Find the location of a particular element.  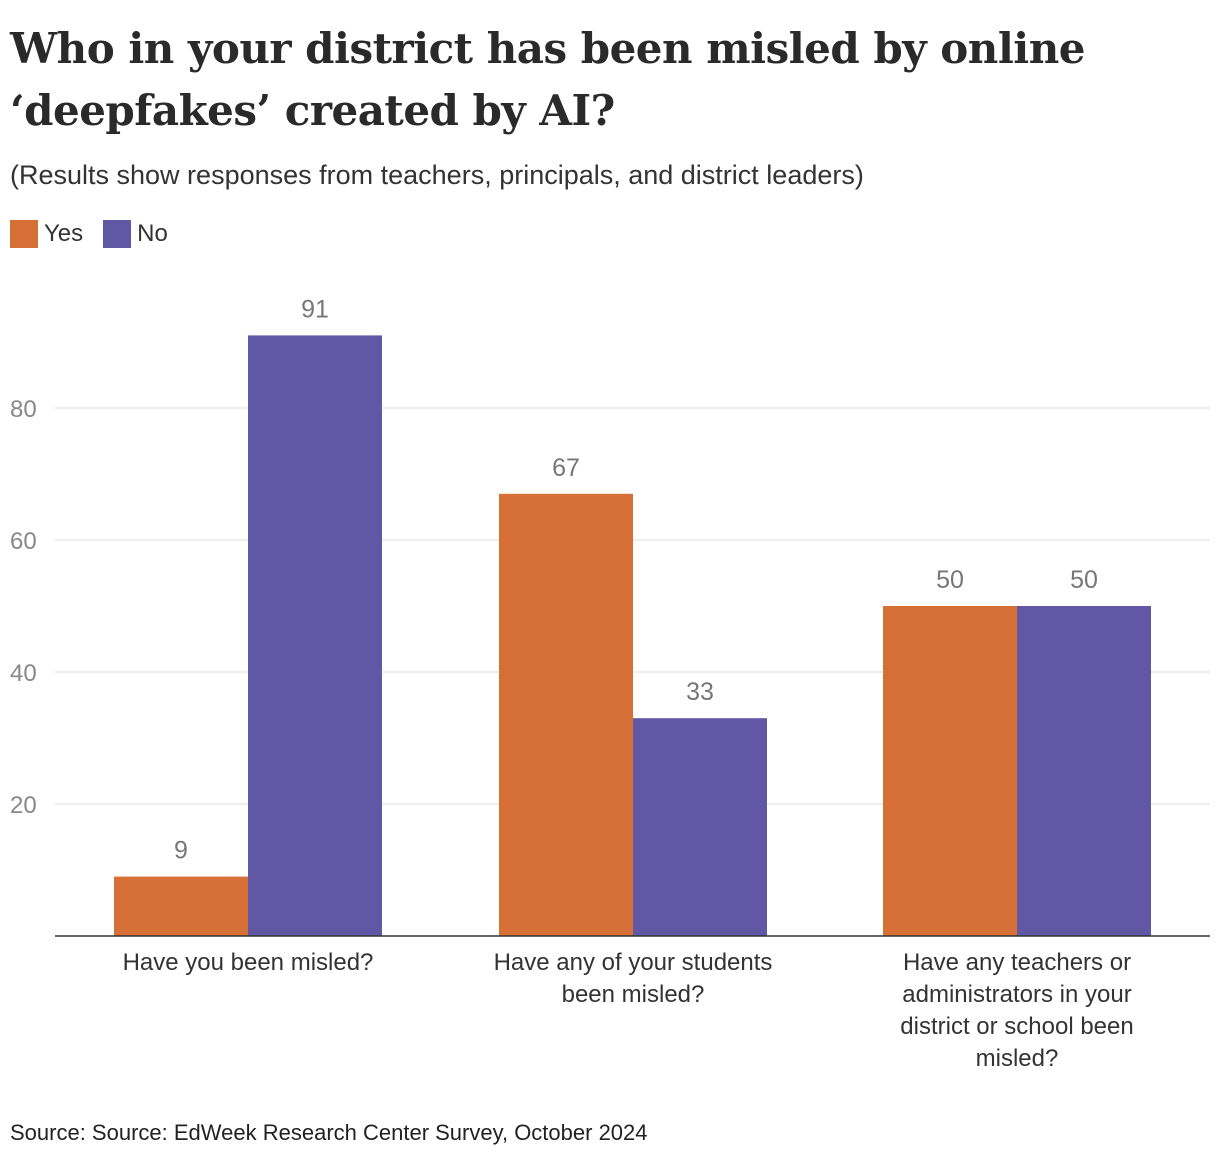

y-tick-label-20: 20 is located at coordinates (23, 805).